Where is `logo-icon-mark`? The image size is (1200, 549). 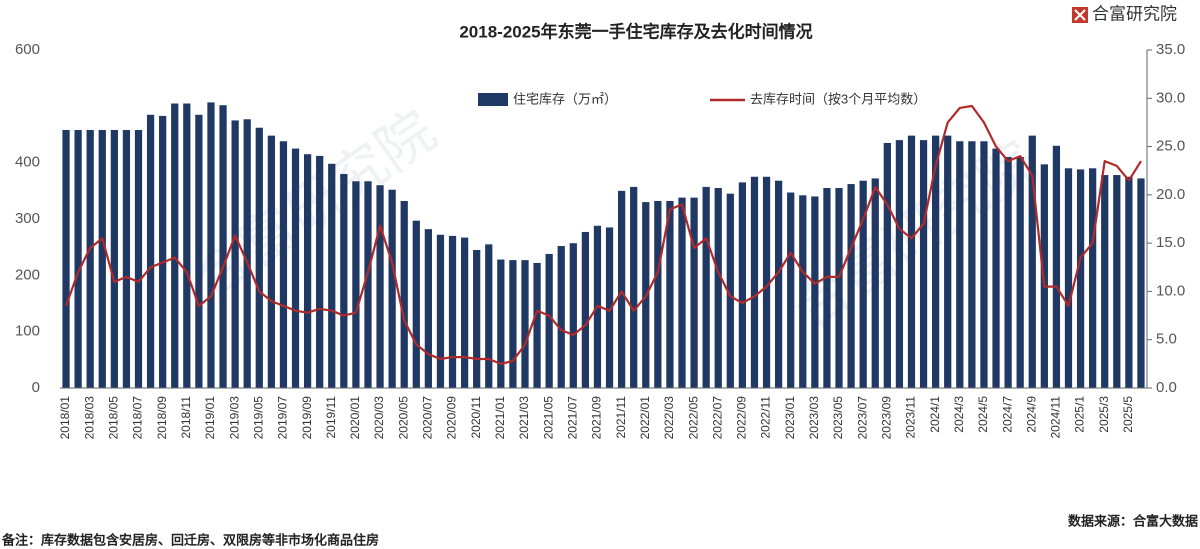 logo-icon-mark is located at coordinates (1080, 15).